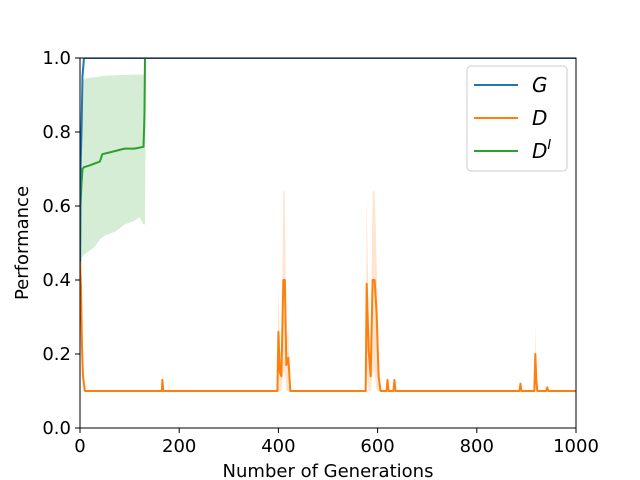 The width and height of the screenshot is (640, 480). I want to click on legend-label-2: DI, so click(541, 150).